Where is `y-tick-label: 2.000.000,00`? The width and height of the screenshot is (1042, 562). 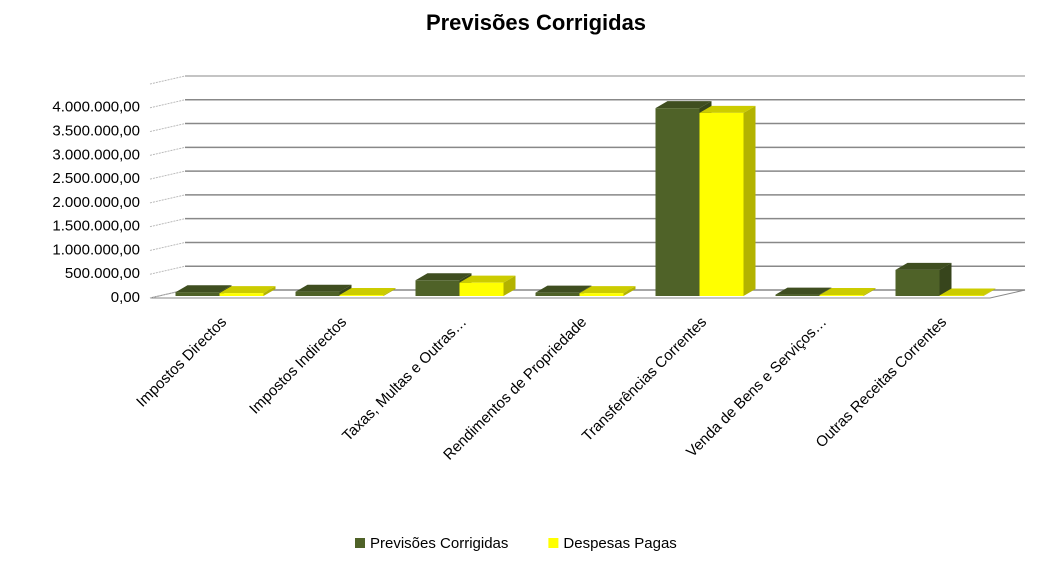
y-tick-label: 2.000.000,00 is located at coordinates (96, 202).